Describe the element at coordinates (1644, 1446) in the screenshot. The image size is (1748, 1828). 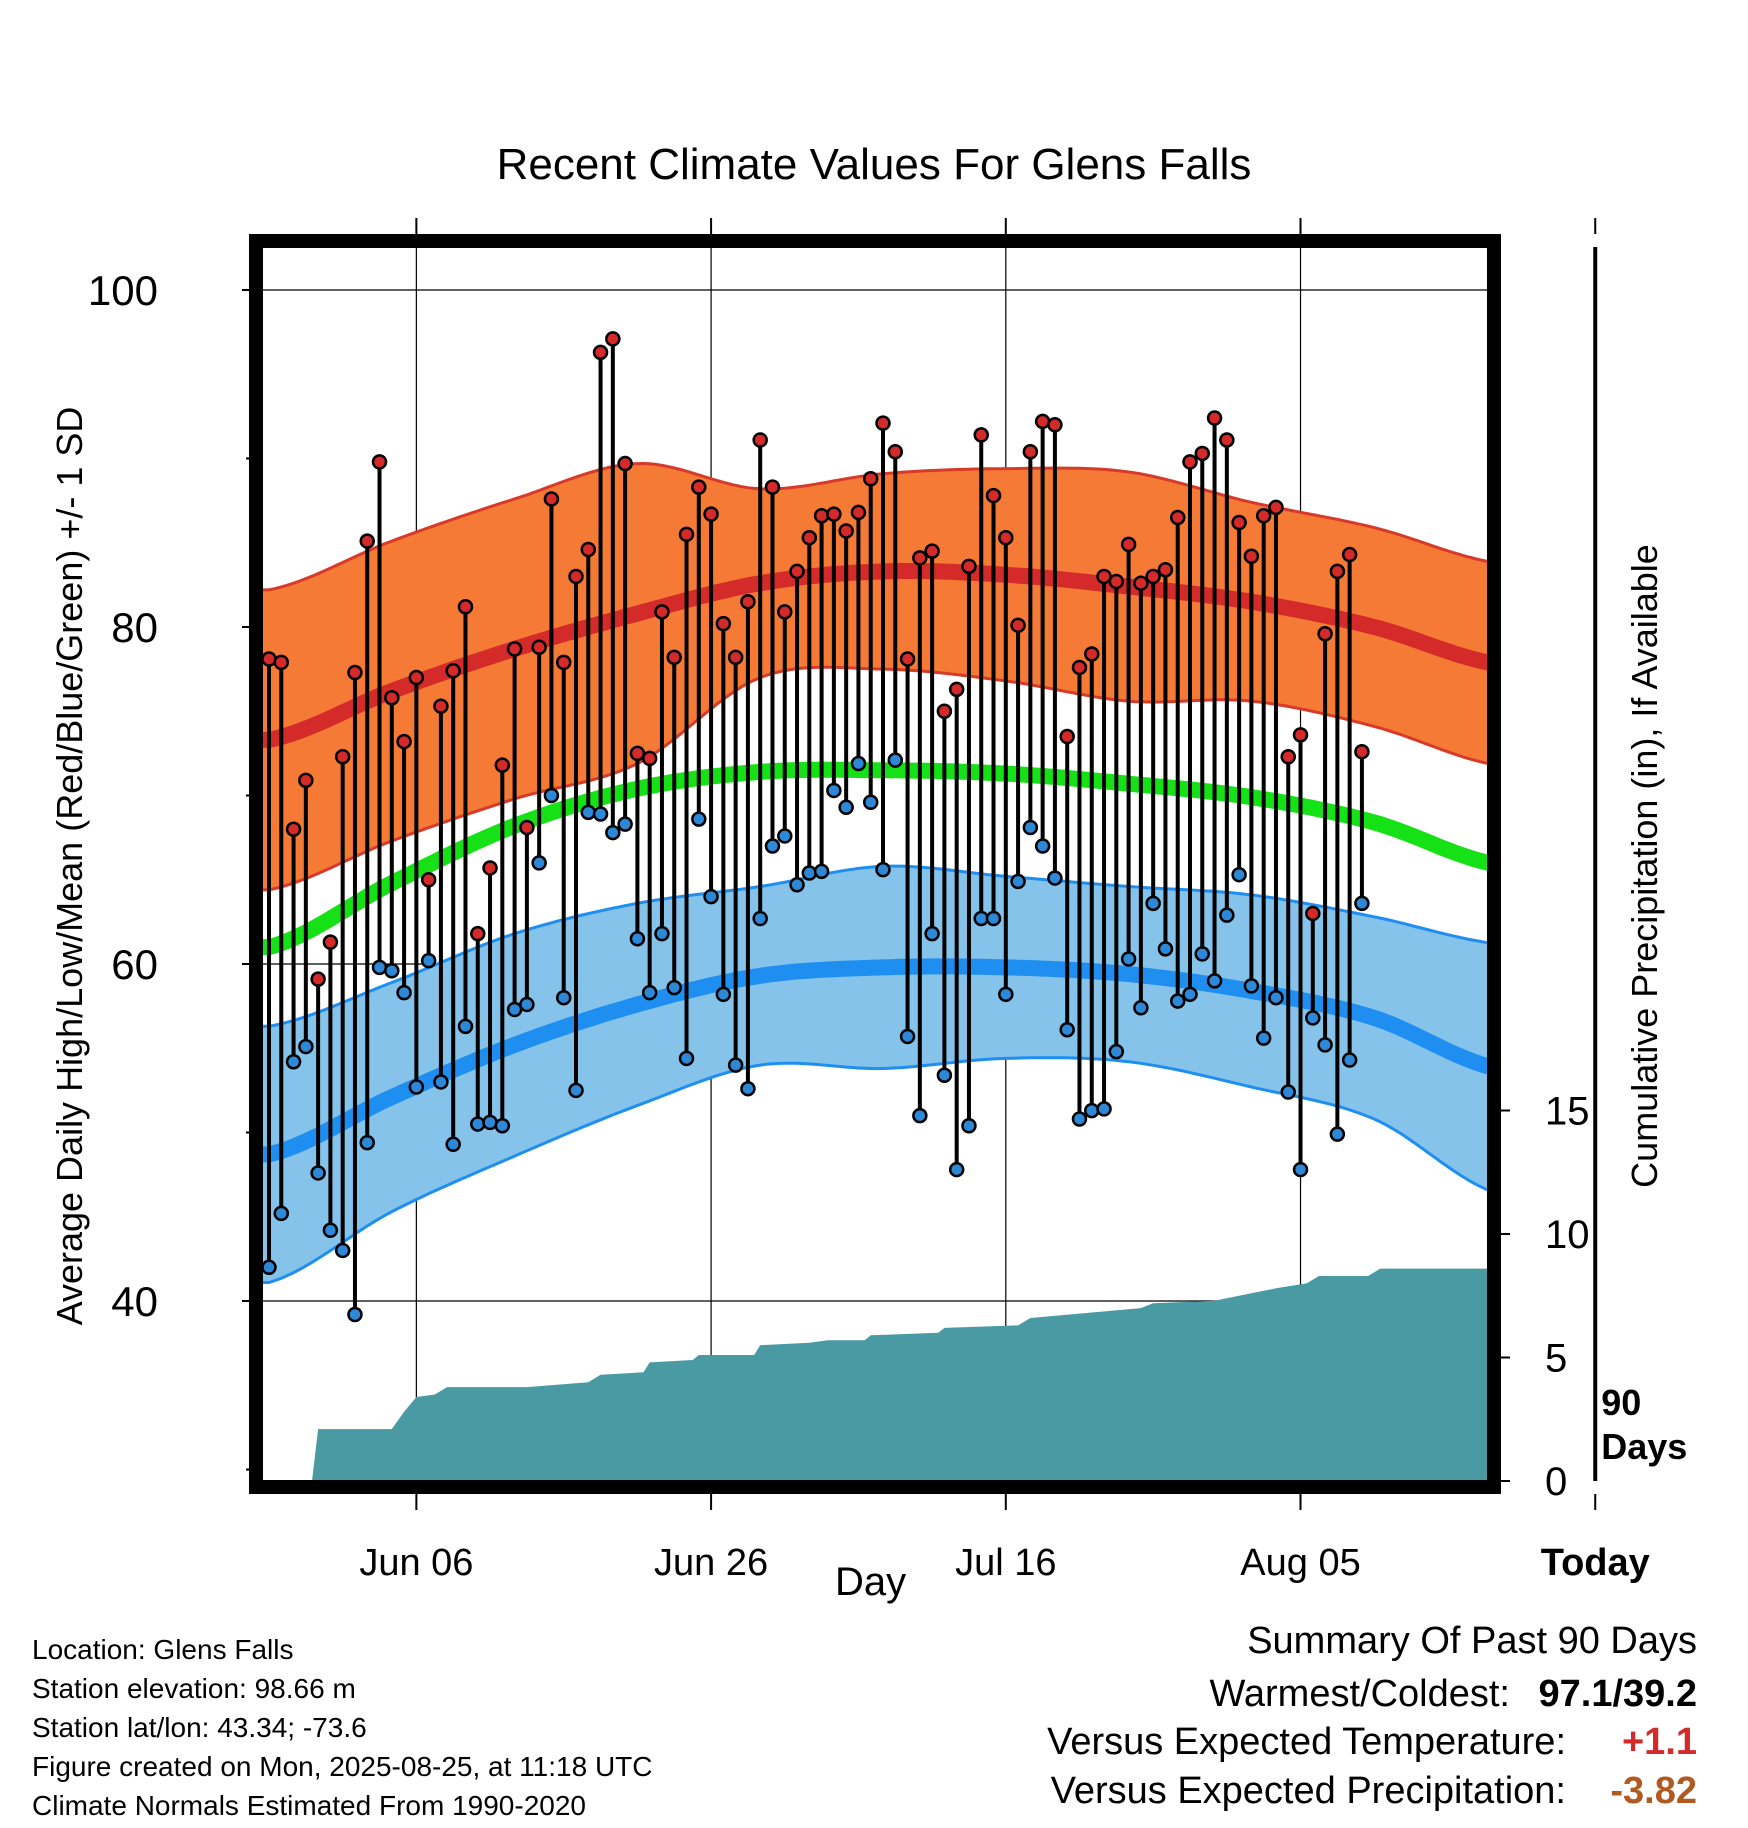
I see `today-days-label: Days` at that location.